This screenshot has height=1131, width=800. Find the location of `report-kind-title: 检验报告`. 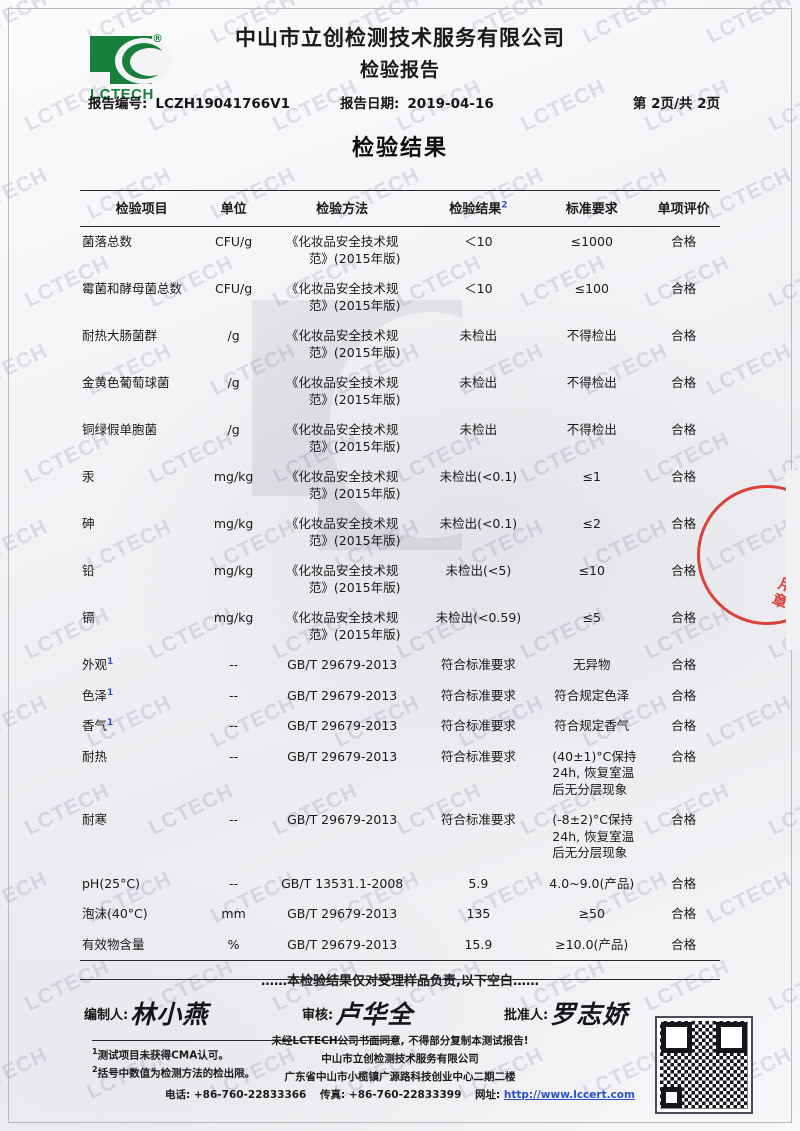

report-kind-title: 检验报告 is located at coordinates (399, 70).